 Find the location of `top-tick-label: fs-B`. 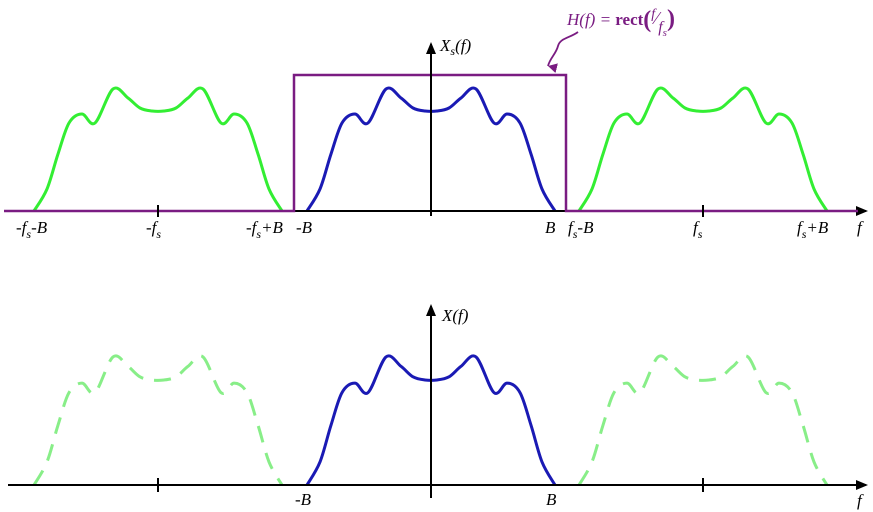

top-tick-label: fs-B is located at coordinates (581, 229).